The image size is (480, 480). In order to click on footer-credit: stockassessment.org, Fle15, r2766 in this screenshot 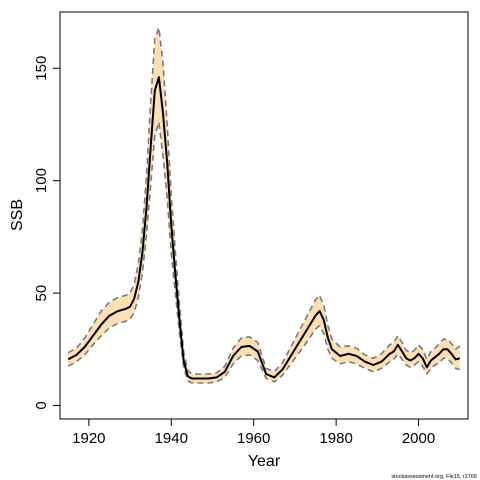, I will do `click(434, 477)`.